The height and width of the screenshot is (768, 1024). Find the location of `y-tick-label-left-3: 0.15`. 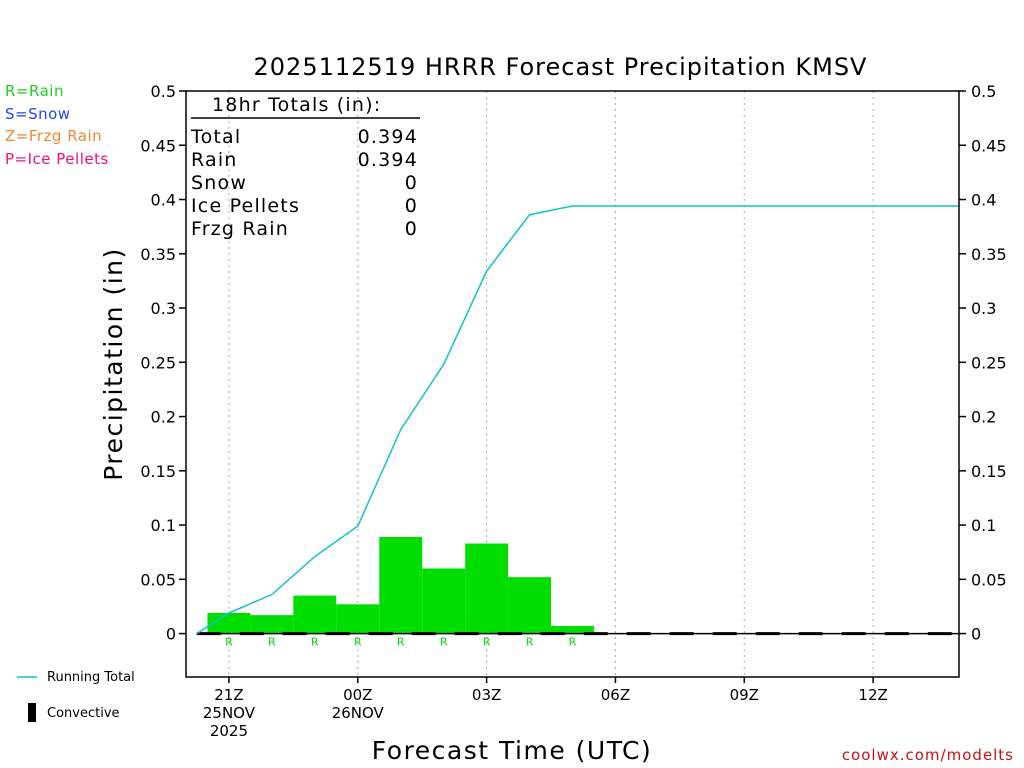

y-tick-label-left-3: 0.15 is located at coordinates (158, 471).